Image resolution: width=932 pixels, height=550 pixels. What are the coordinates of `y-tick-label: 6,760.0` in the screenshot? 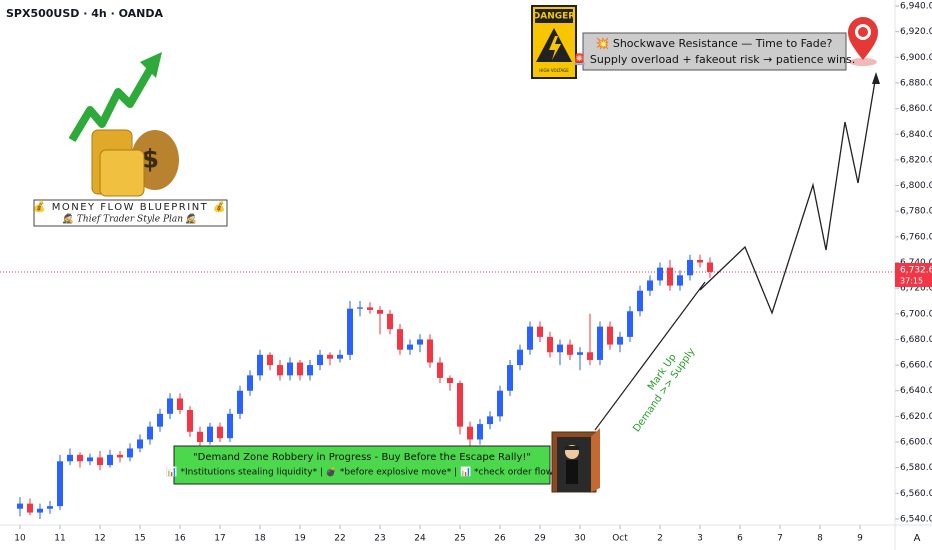 It's located at (916, 237).